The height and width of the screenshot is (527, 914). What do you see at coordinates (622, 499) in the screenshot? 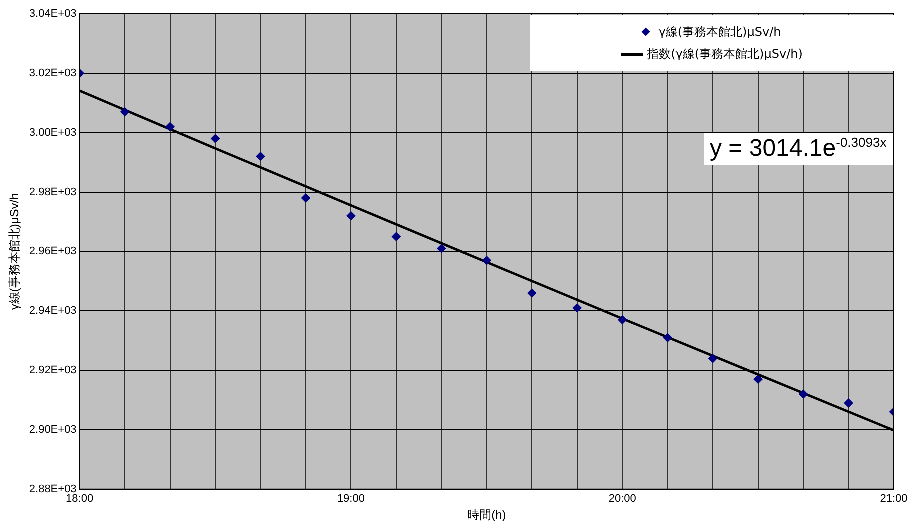
I see `x-tick-label: 20:00` at bounding box center [622, 499].